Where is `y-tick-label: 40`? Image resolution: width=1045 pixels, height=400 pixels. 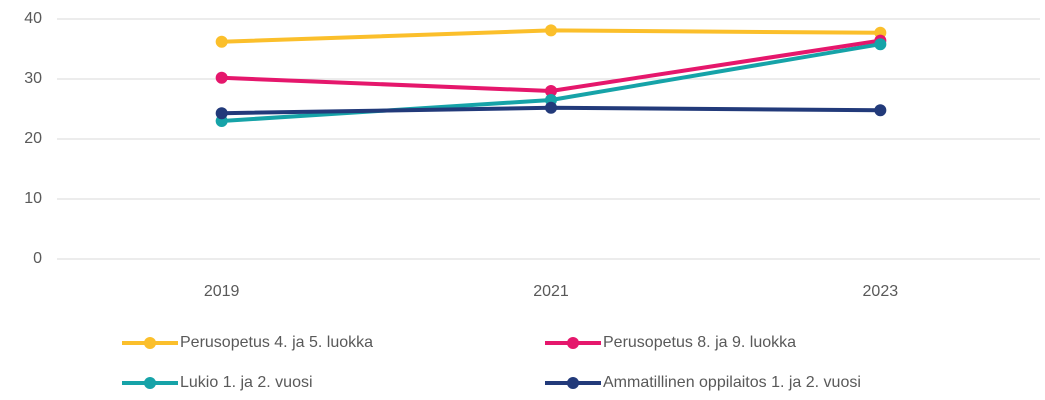
y-tick-label: 40 is located at coordinates (33, 18).